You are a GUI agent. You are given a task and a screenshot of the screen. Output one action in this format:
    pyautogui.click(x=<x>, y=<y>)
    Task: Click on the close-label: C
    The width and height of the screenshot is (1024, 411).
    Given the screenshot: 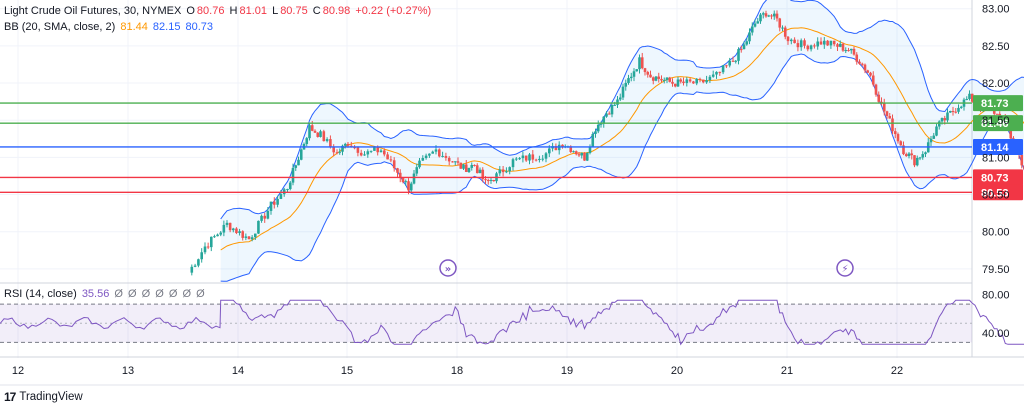 What is the action you would take?
    pyautogui.click(x=316, y=11)
    